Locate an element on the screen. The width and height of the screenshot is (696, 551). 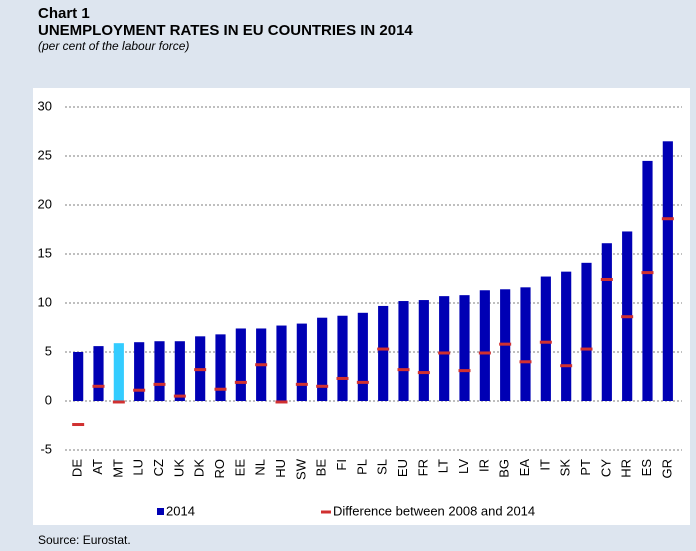
legend-swatch is located at coordinates (160, 511).